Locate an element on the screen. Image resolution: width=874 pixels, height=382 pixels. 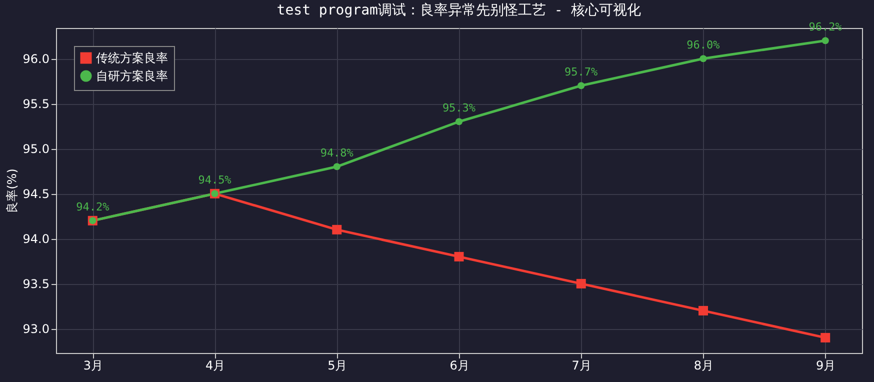
y-tick-label: 93.0 is located at coordinates (36, 329).